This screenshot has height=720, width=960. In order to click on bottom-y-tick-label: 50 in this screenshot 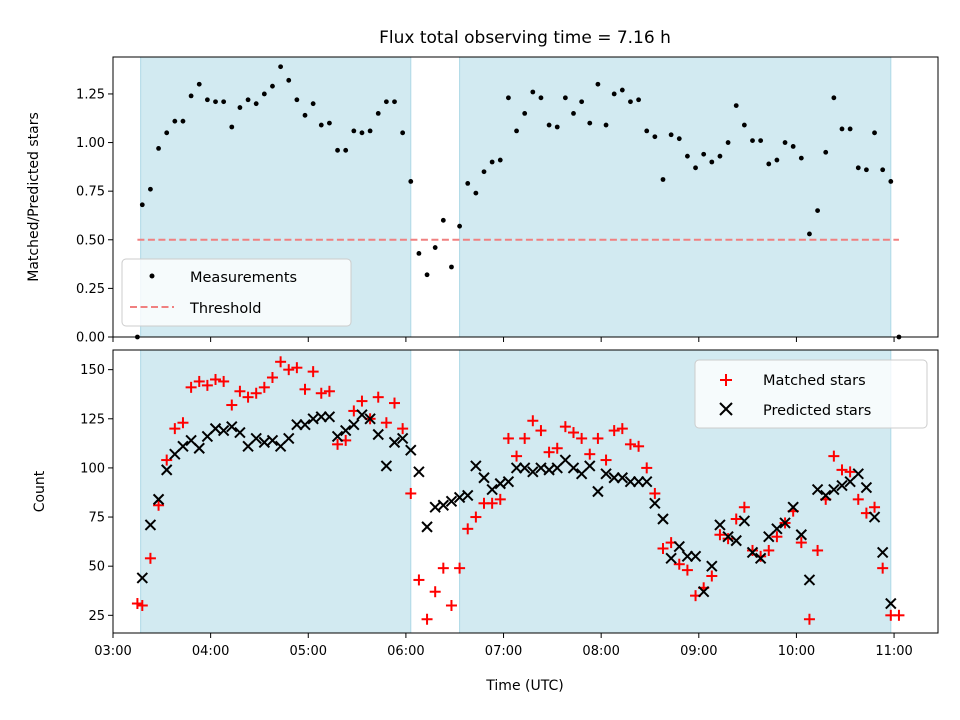, I will do `click(96, 567)`.